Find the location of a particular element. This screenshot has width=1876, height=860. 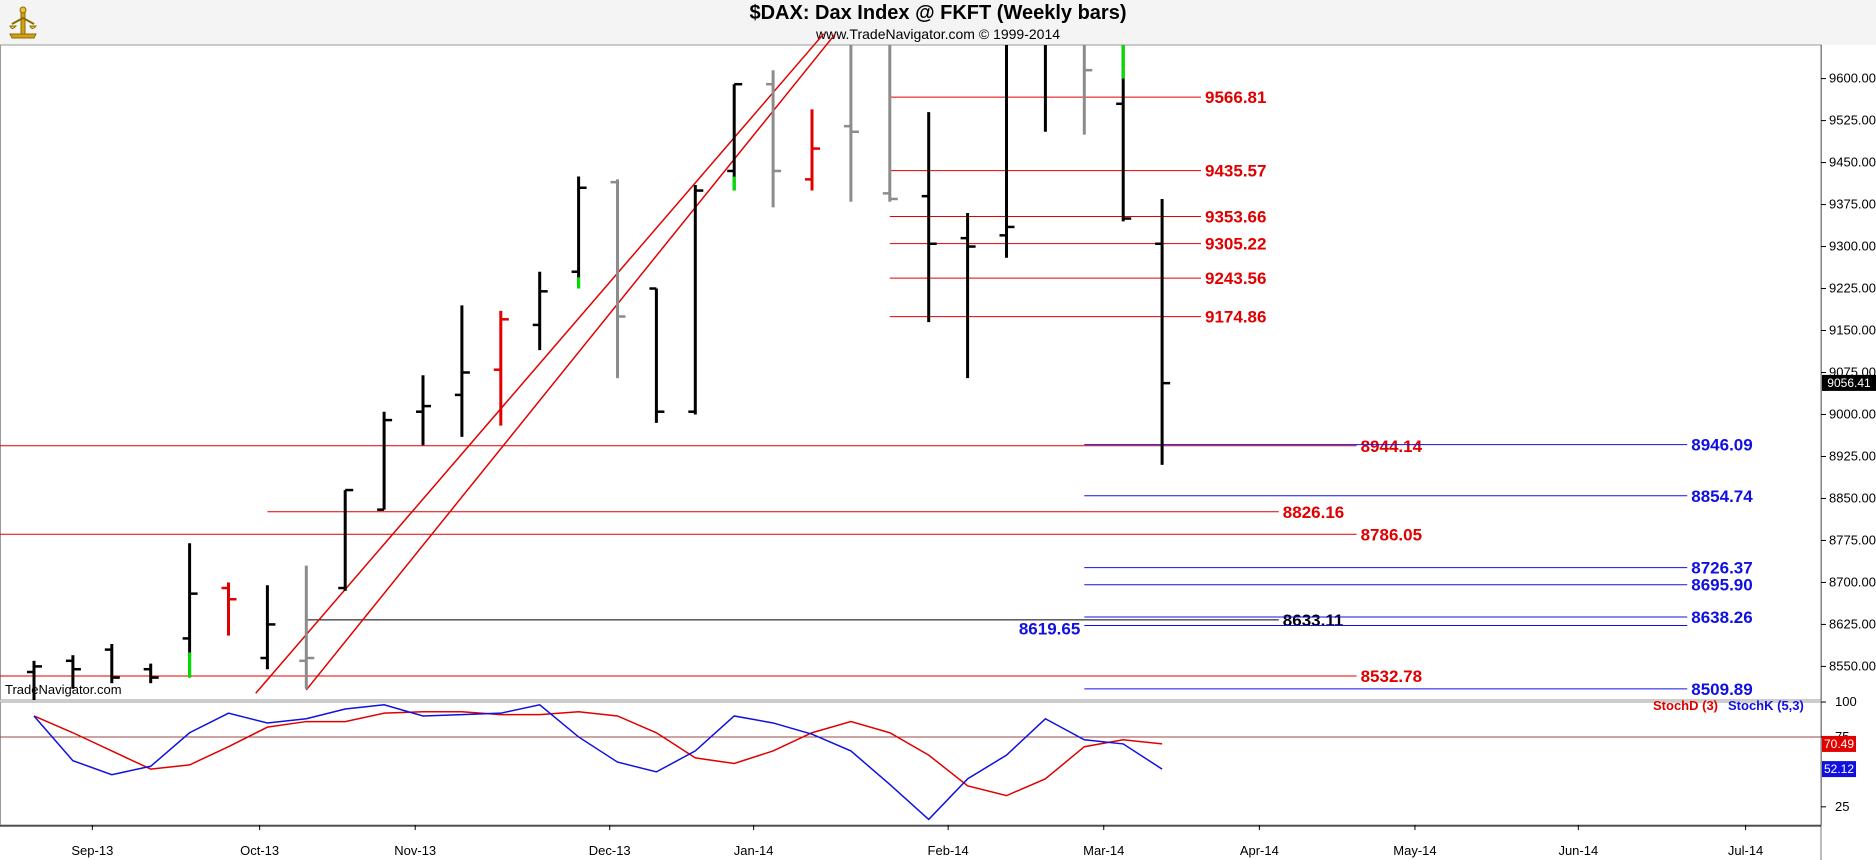

red-level-label: 9174.86 is located at coordinates (1235, 317).